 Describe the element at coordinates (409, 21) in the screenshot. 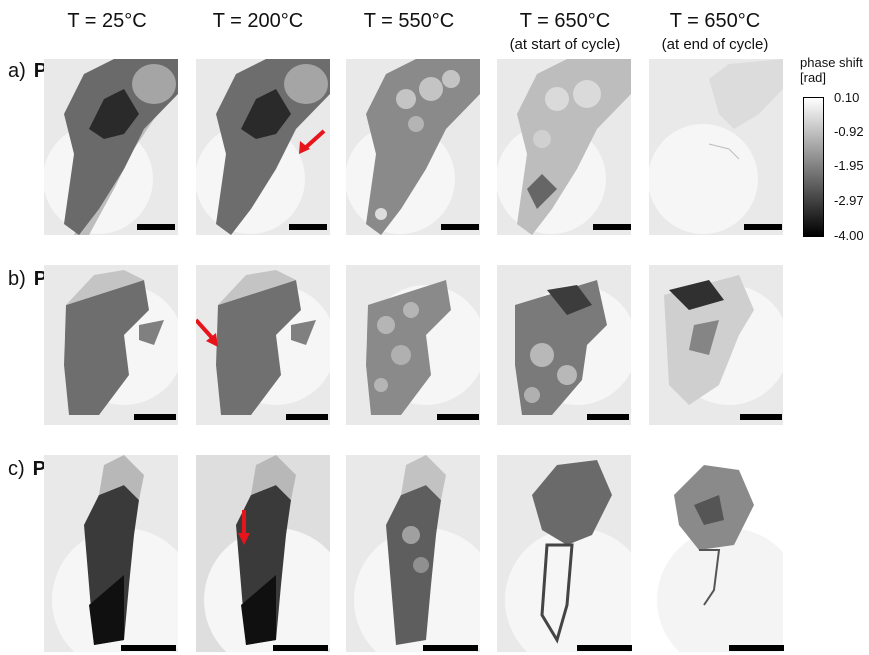

I see `column-title-550c: T = 550°C` at that location.